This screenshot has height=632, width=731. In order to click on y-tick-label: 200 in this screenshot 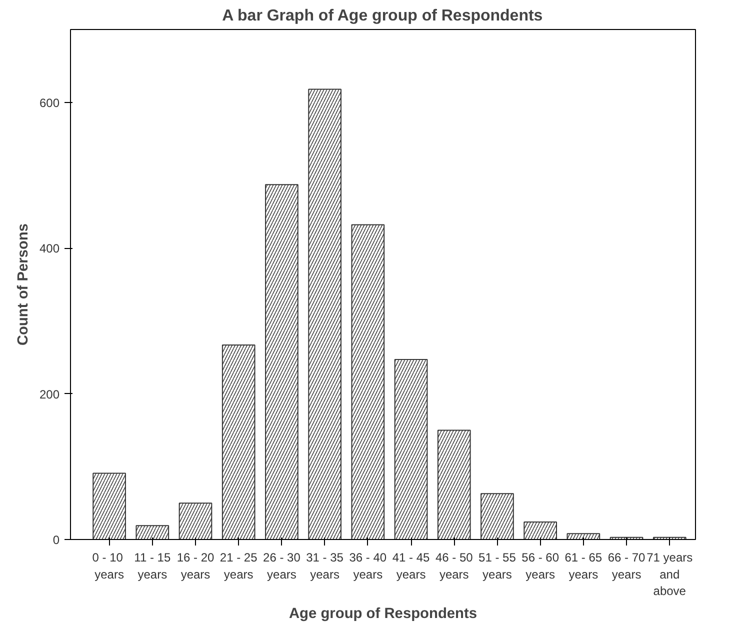, I will do `click(49, 394)`.